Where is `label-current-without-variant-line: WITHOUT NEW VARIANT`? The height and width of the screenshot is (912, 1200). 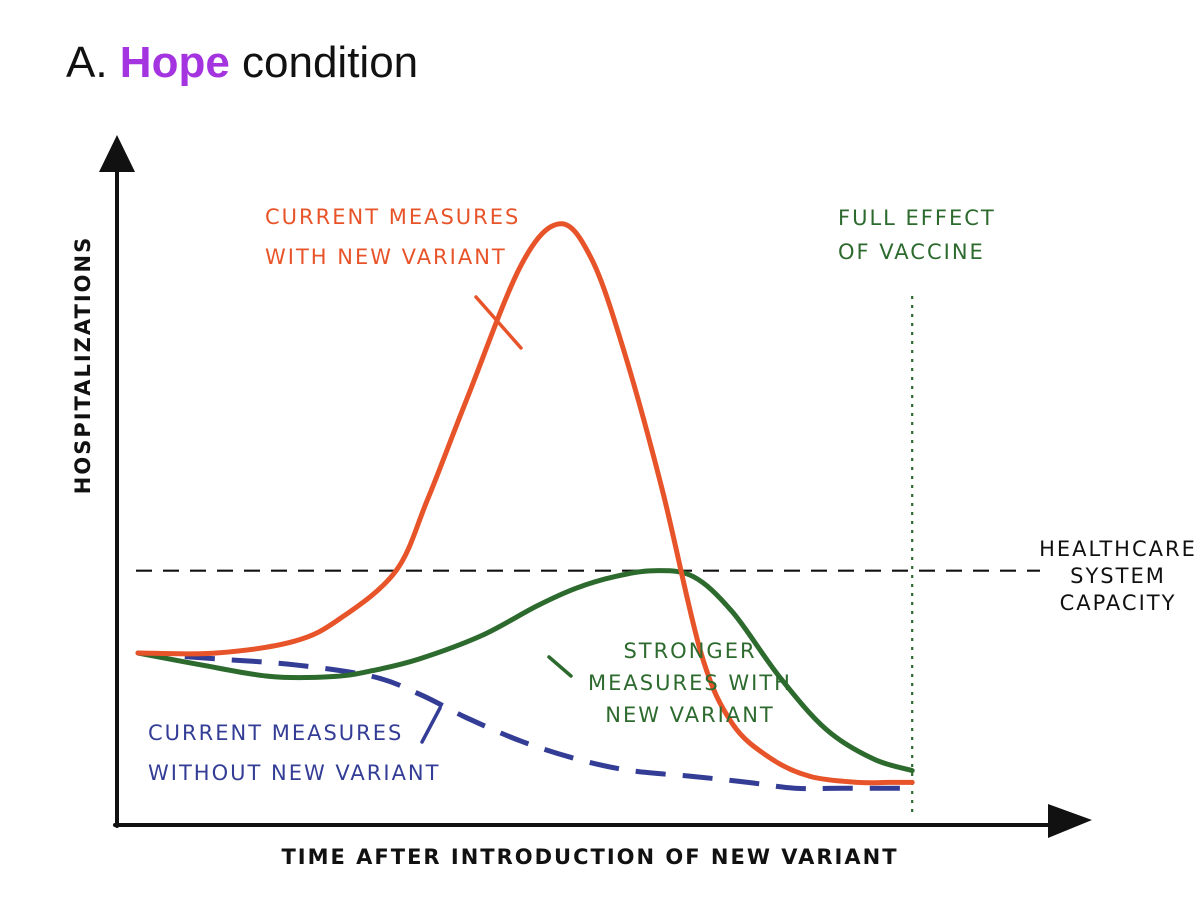
label-current-without-variant-line: WITHOUT NEW VARIANT is located at coordinates (294, 773).